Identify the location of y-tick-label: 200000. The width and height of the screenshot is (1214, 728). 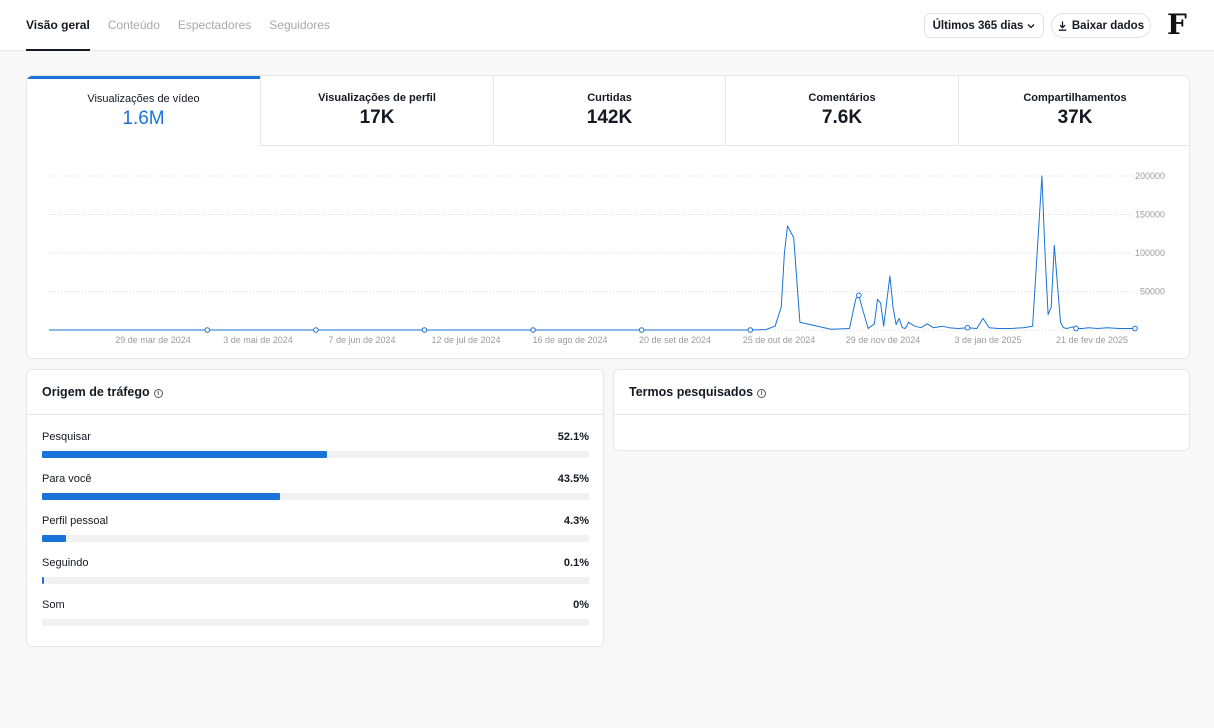
(1150, 176).